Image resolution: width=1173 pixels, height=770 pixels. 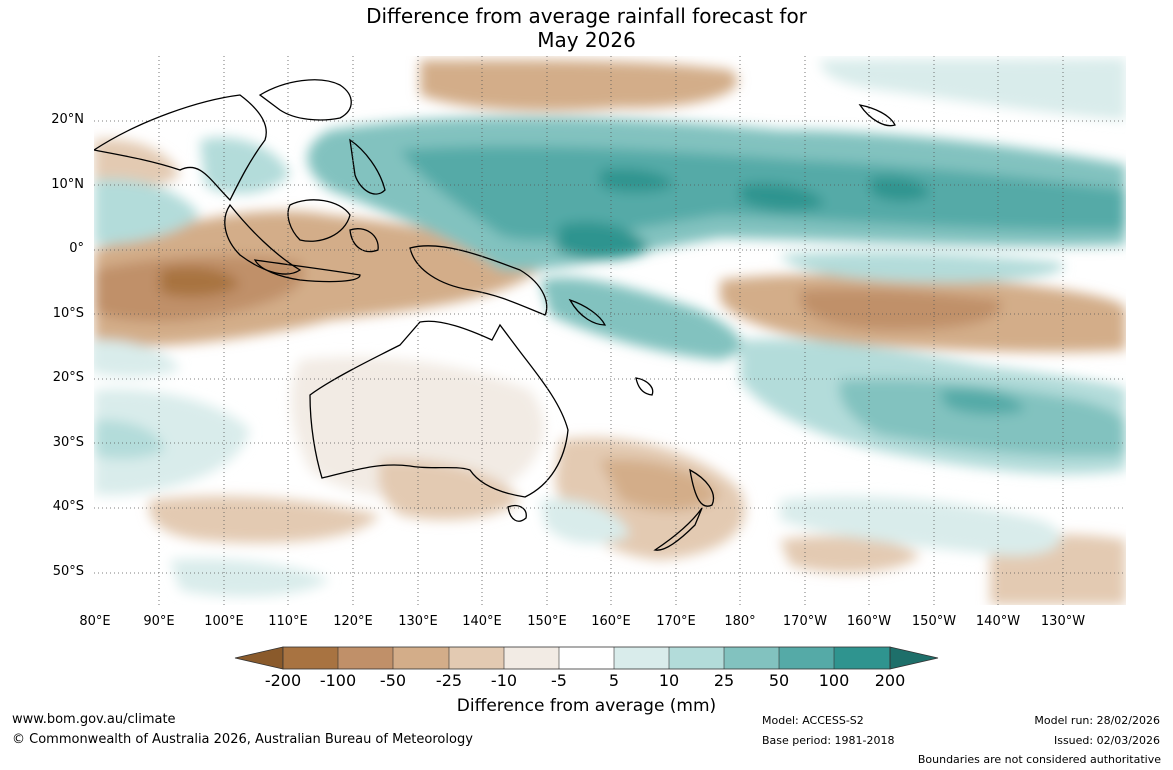 I want to click on lat-label: 50°S, so click(x=68, y=571).